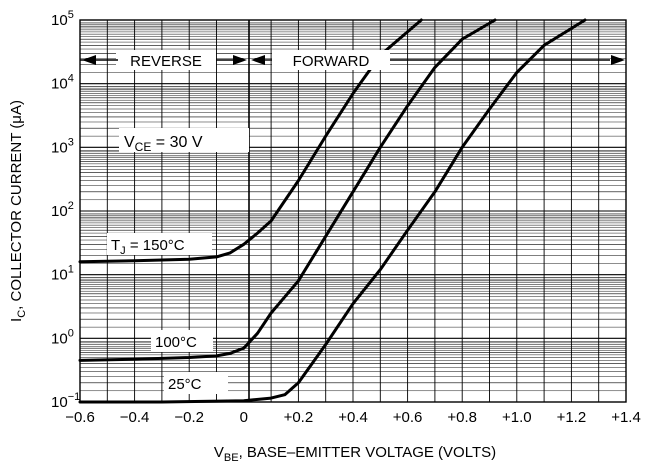 The image size is (647, 468). What do you see at coordinates (626, 417) in the screenshot?
I see `x-tick-label: +1.4` at bounding box center [626, 417].